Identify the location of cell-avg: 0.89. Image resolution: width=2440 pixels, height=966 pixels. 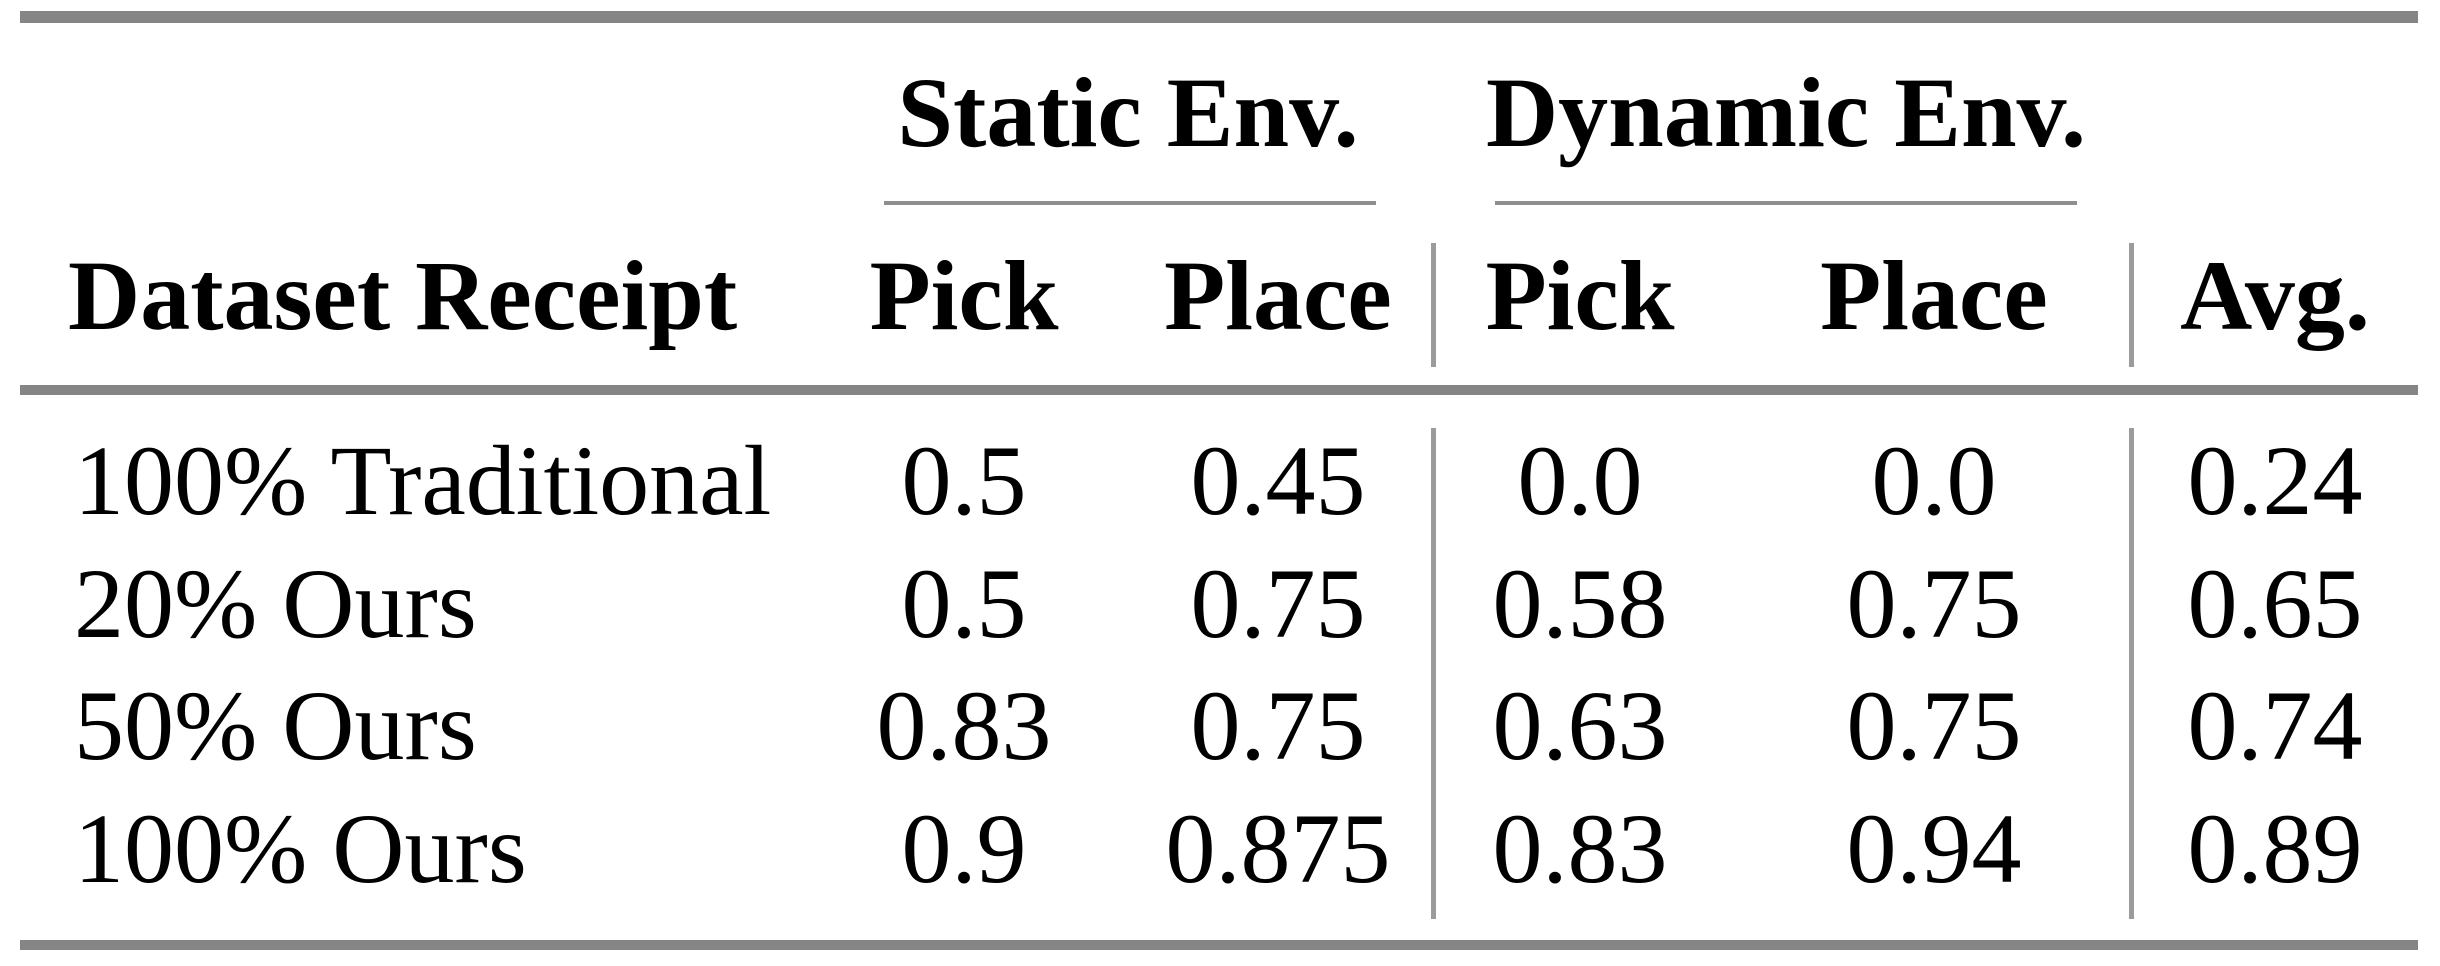
(2275, 848).